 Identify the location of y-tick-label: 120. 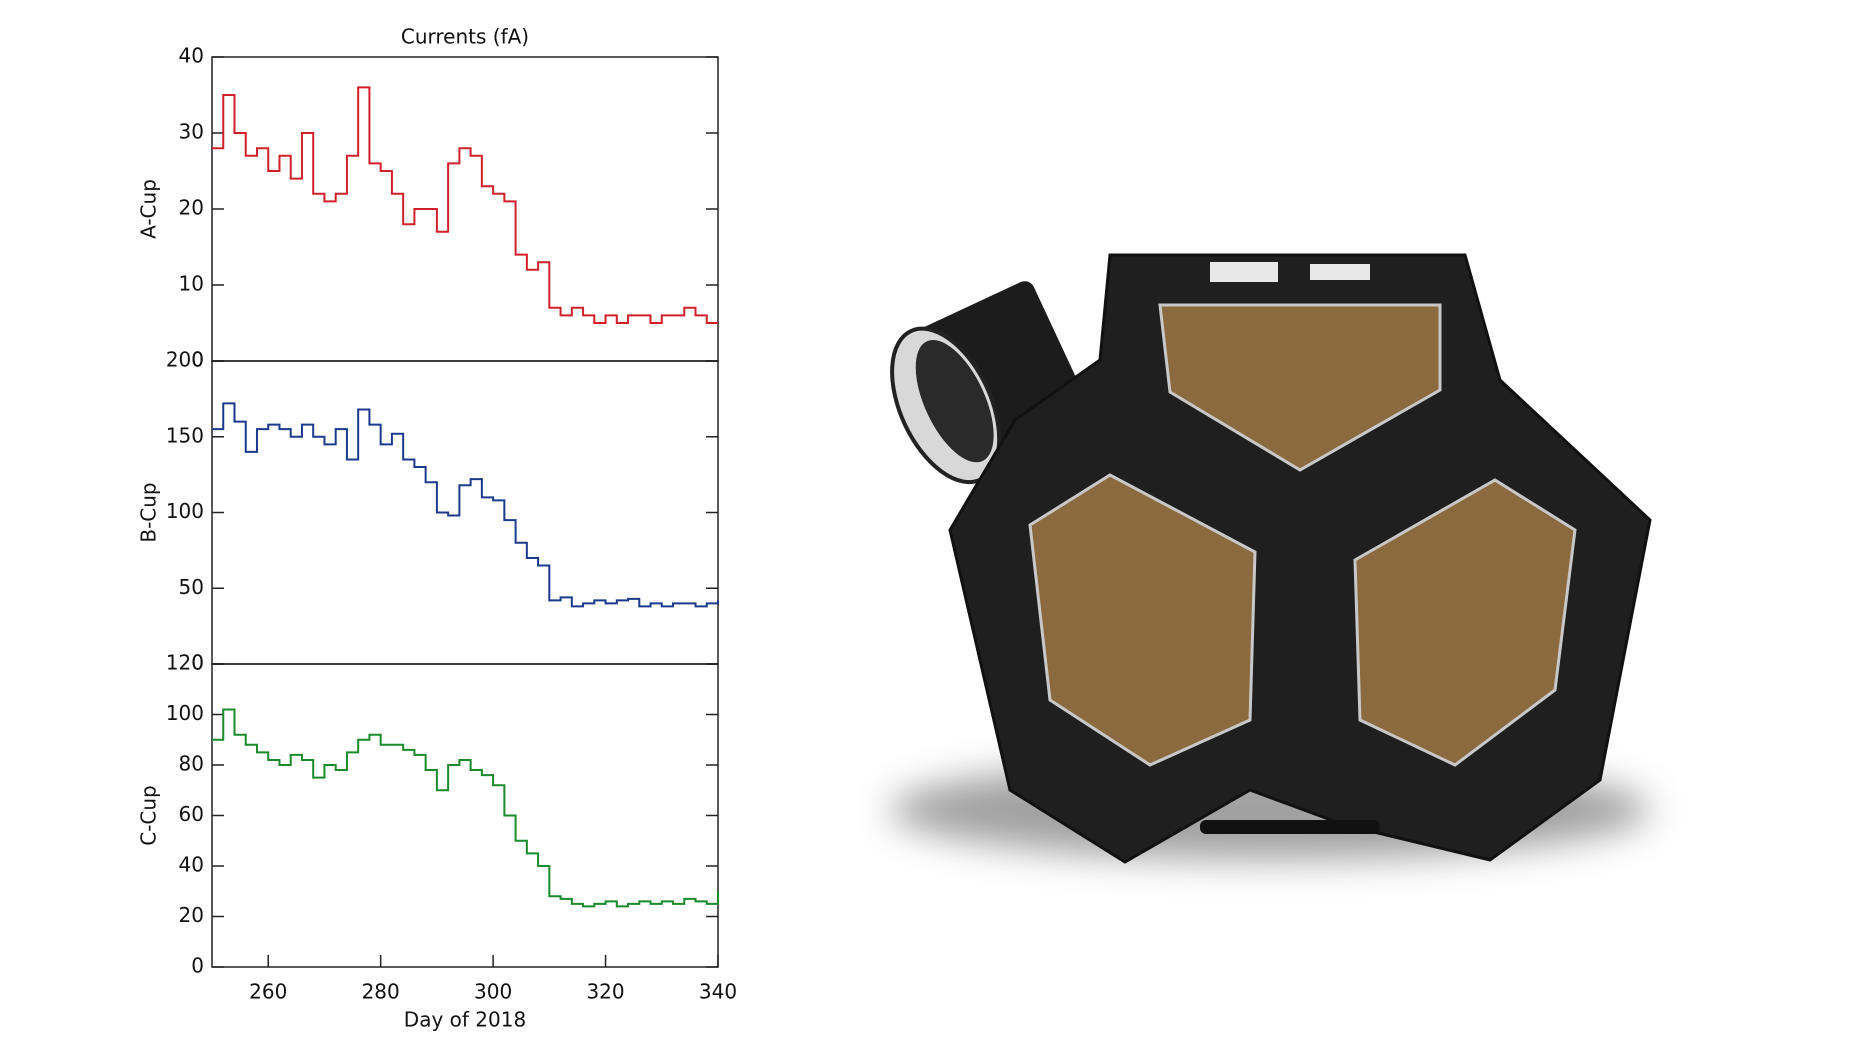
(185, 663).